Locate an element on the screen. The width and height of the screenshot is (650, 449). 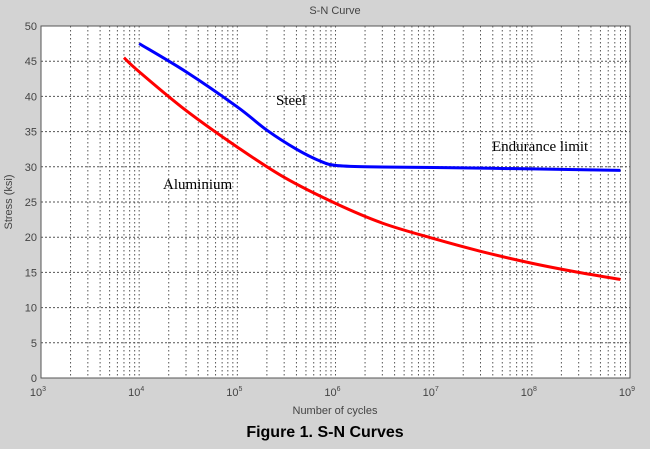
y-tick-label: 40 is located at coordinates (31, 97).